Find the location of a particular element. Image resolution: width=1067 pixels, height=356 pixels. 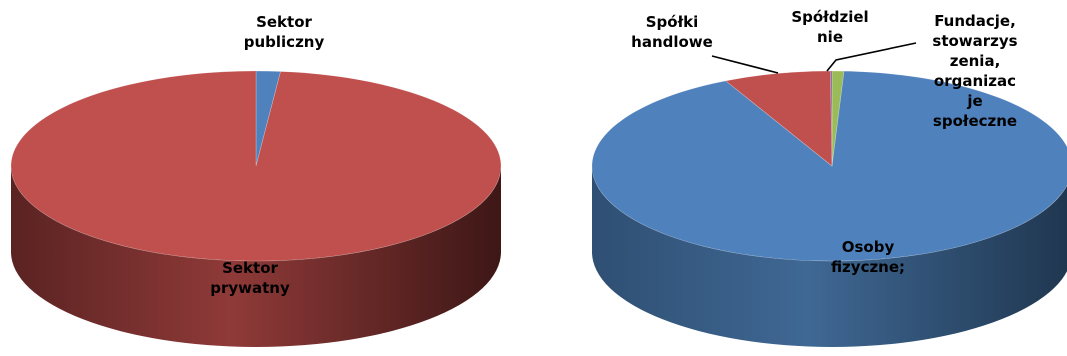

slice-label-1-1: Sektor prywatny is located at coordinates (250, 278).